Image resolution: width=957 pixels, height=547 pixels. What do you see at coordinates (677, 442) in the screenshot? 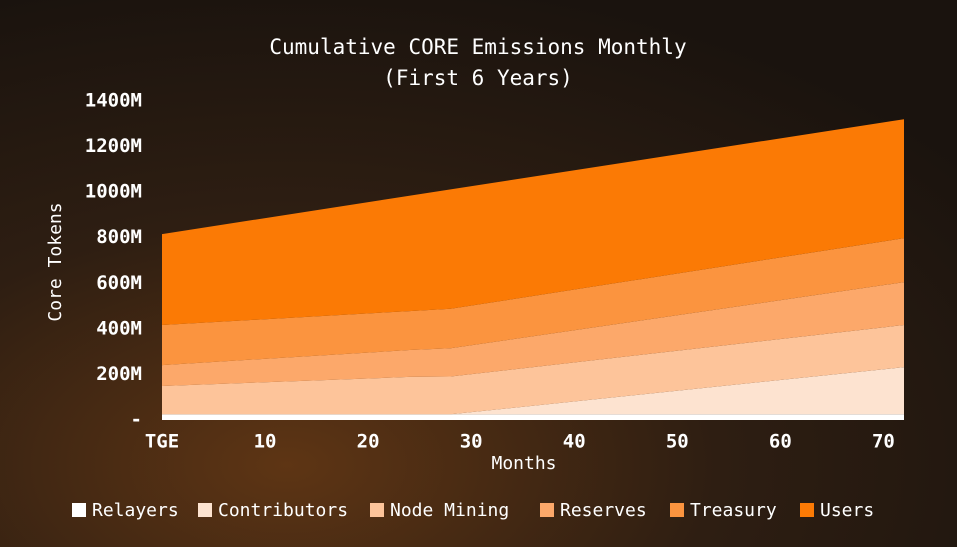
I see `x-tick-label: 50` at bounding box center [677, 442].